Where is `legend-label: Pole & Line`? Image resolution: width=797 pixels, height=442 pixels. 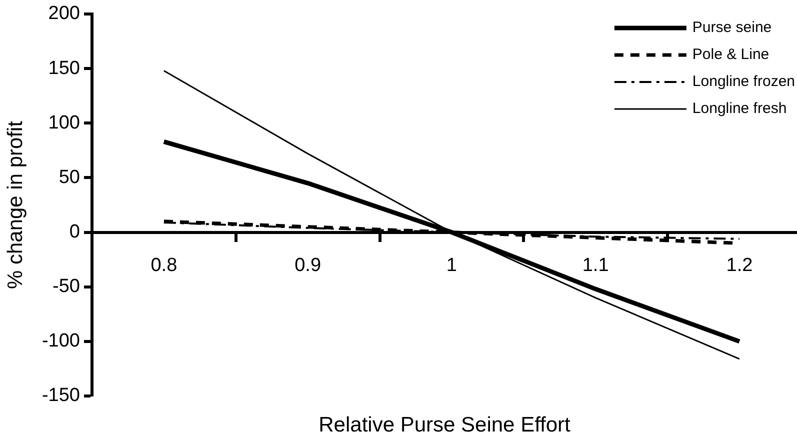 legend-label: Pole & Line is located at coordinates (731, 55).